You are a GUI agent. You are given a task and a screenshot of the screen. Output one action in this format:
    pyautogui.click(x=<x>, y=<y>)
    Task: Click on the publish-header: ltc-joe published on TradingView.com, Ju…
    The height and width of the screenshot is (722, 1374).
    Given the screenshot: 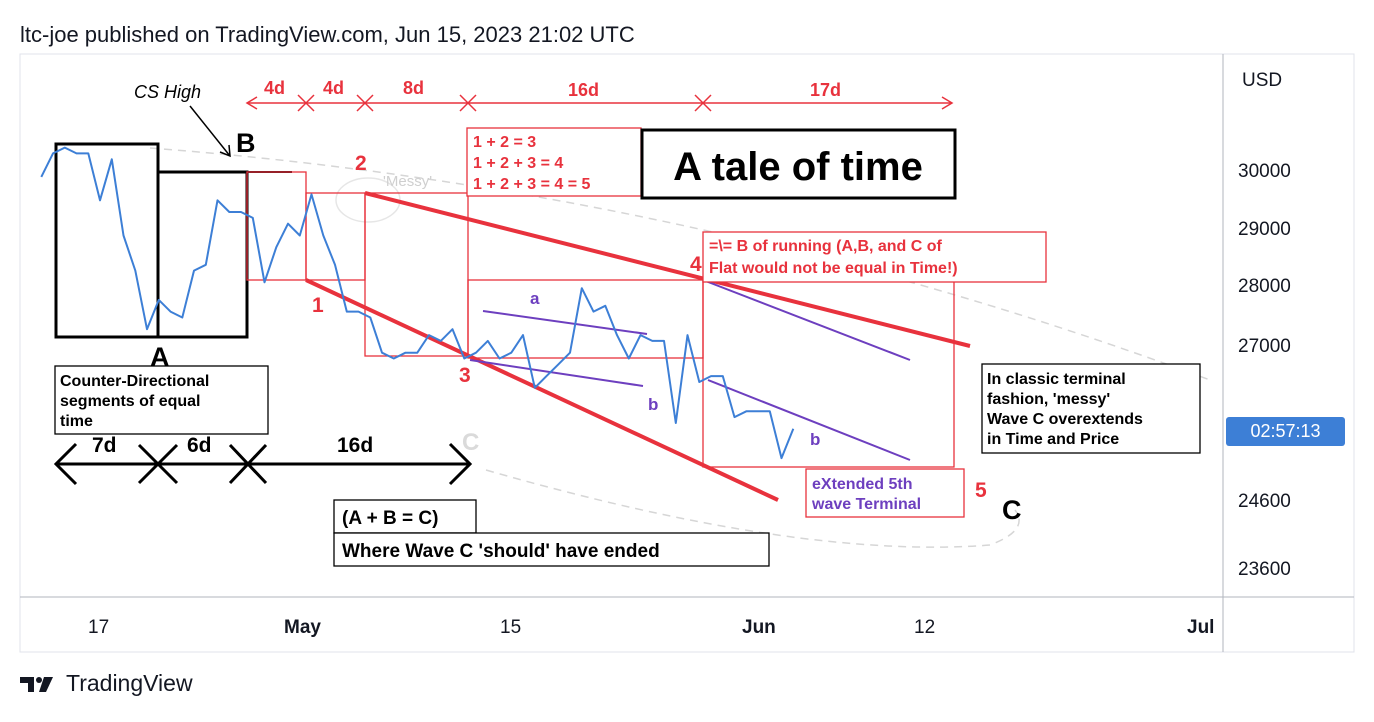 What is the action you would take?
    pyautogui.click(x=327, y=34)
    